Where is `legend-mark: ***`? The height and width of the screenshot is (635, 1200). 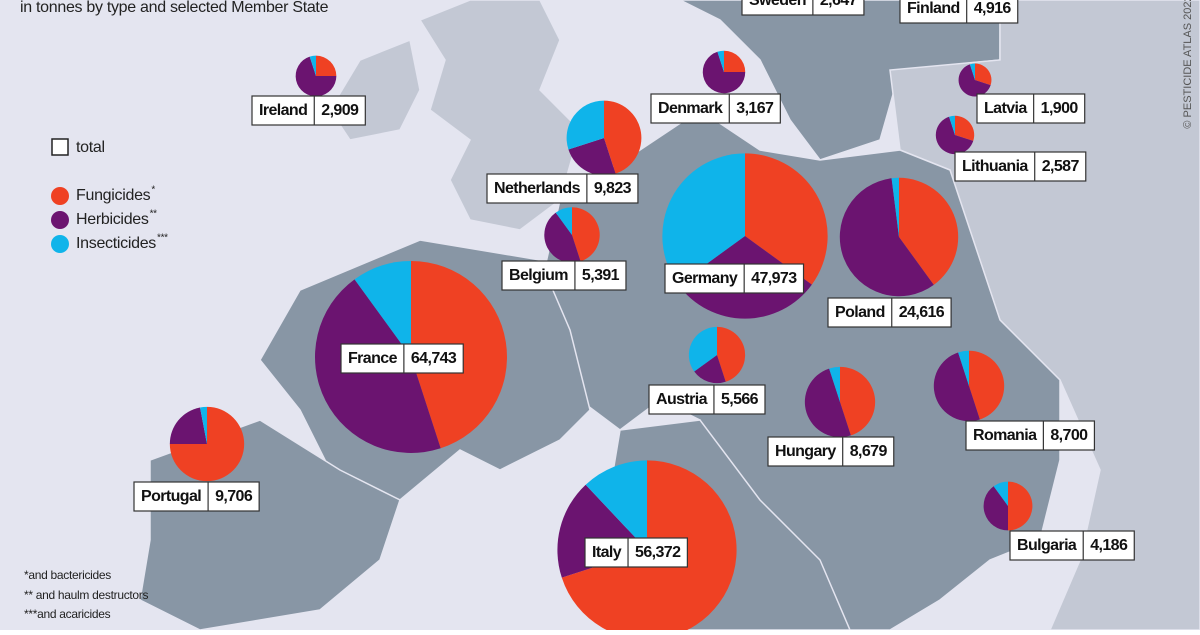
legend-mark: *** is located at coordinates (162, 238).